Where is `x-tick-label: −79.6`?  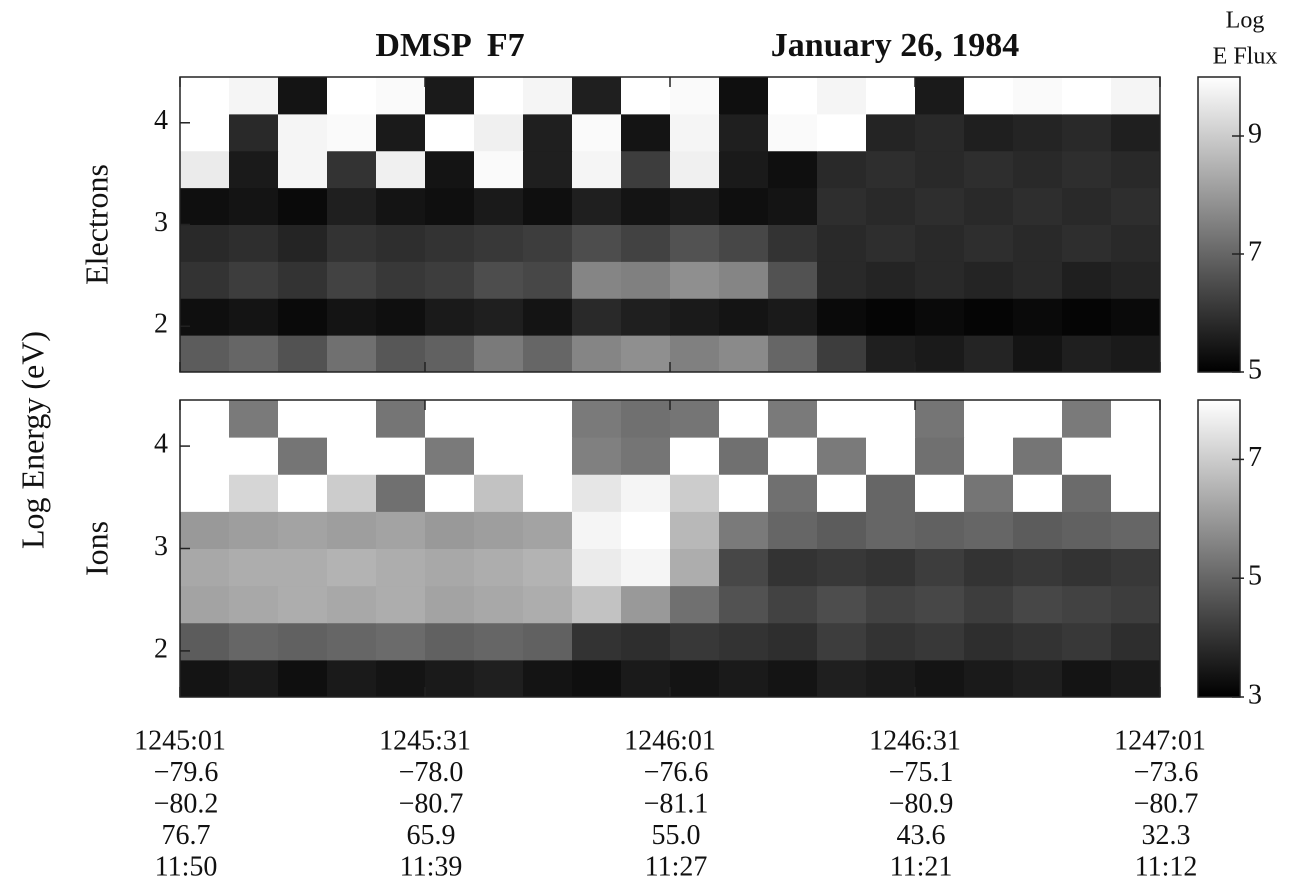
x-tick-label: −79.6 is located at coordinates (186, 772).